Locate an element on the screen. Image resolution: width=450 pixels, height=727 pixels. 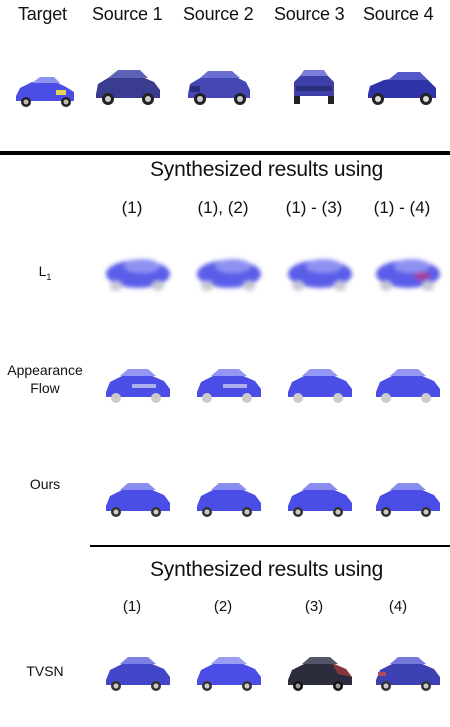
section1-col-1: (1) is located at coordinates (132, 207).